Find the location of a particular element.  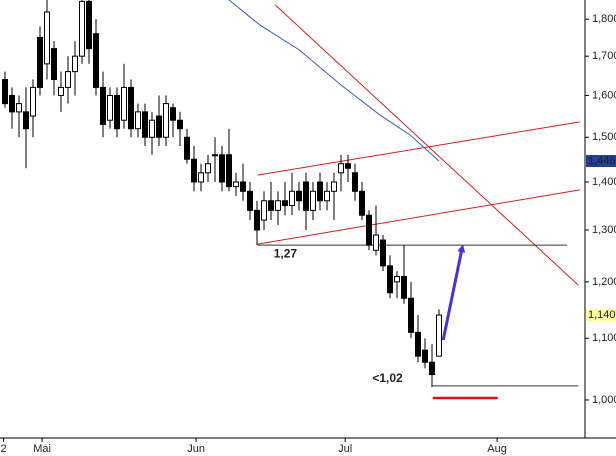

x-tick-label: Jul is located at coordinates (345, 449).